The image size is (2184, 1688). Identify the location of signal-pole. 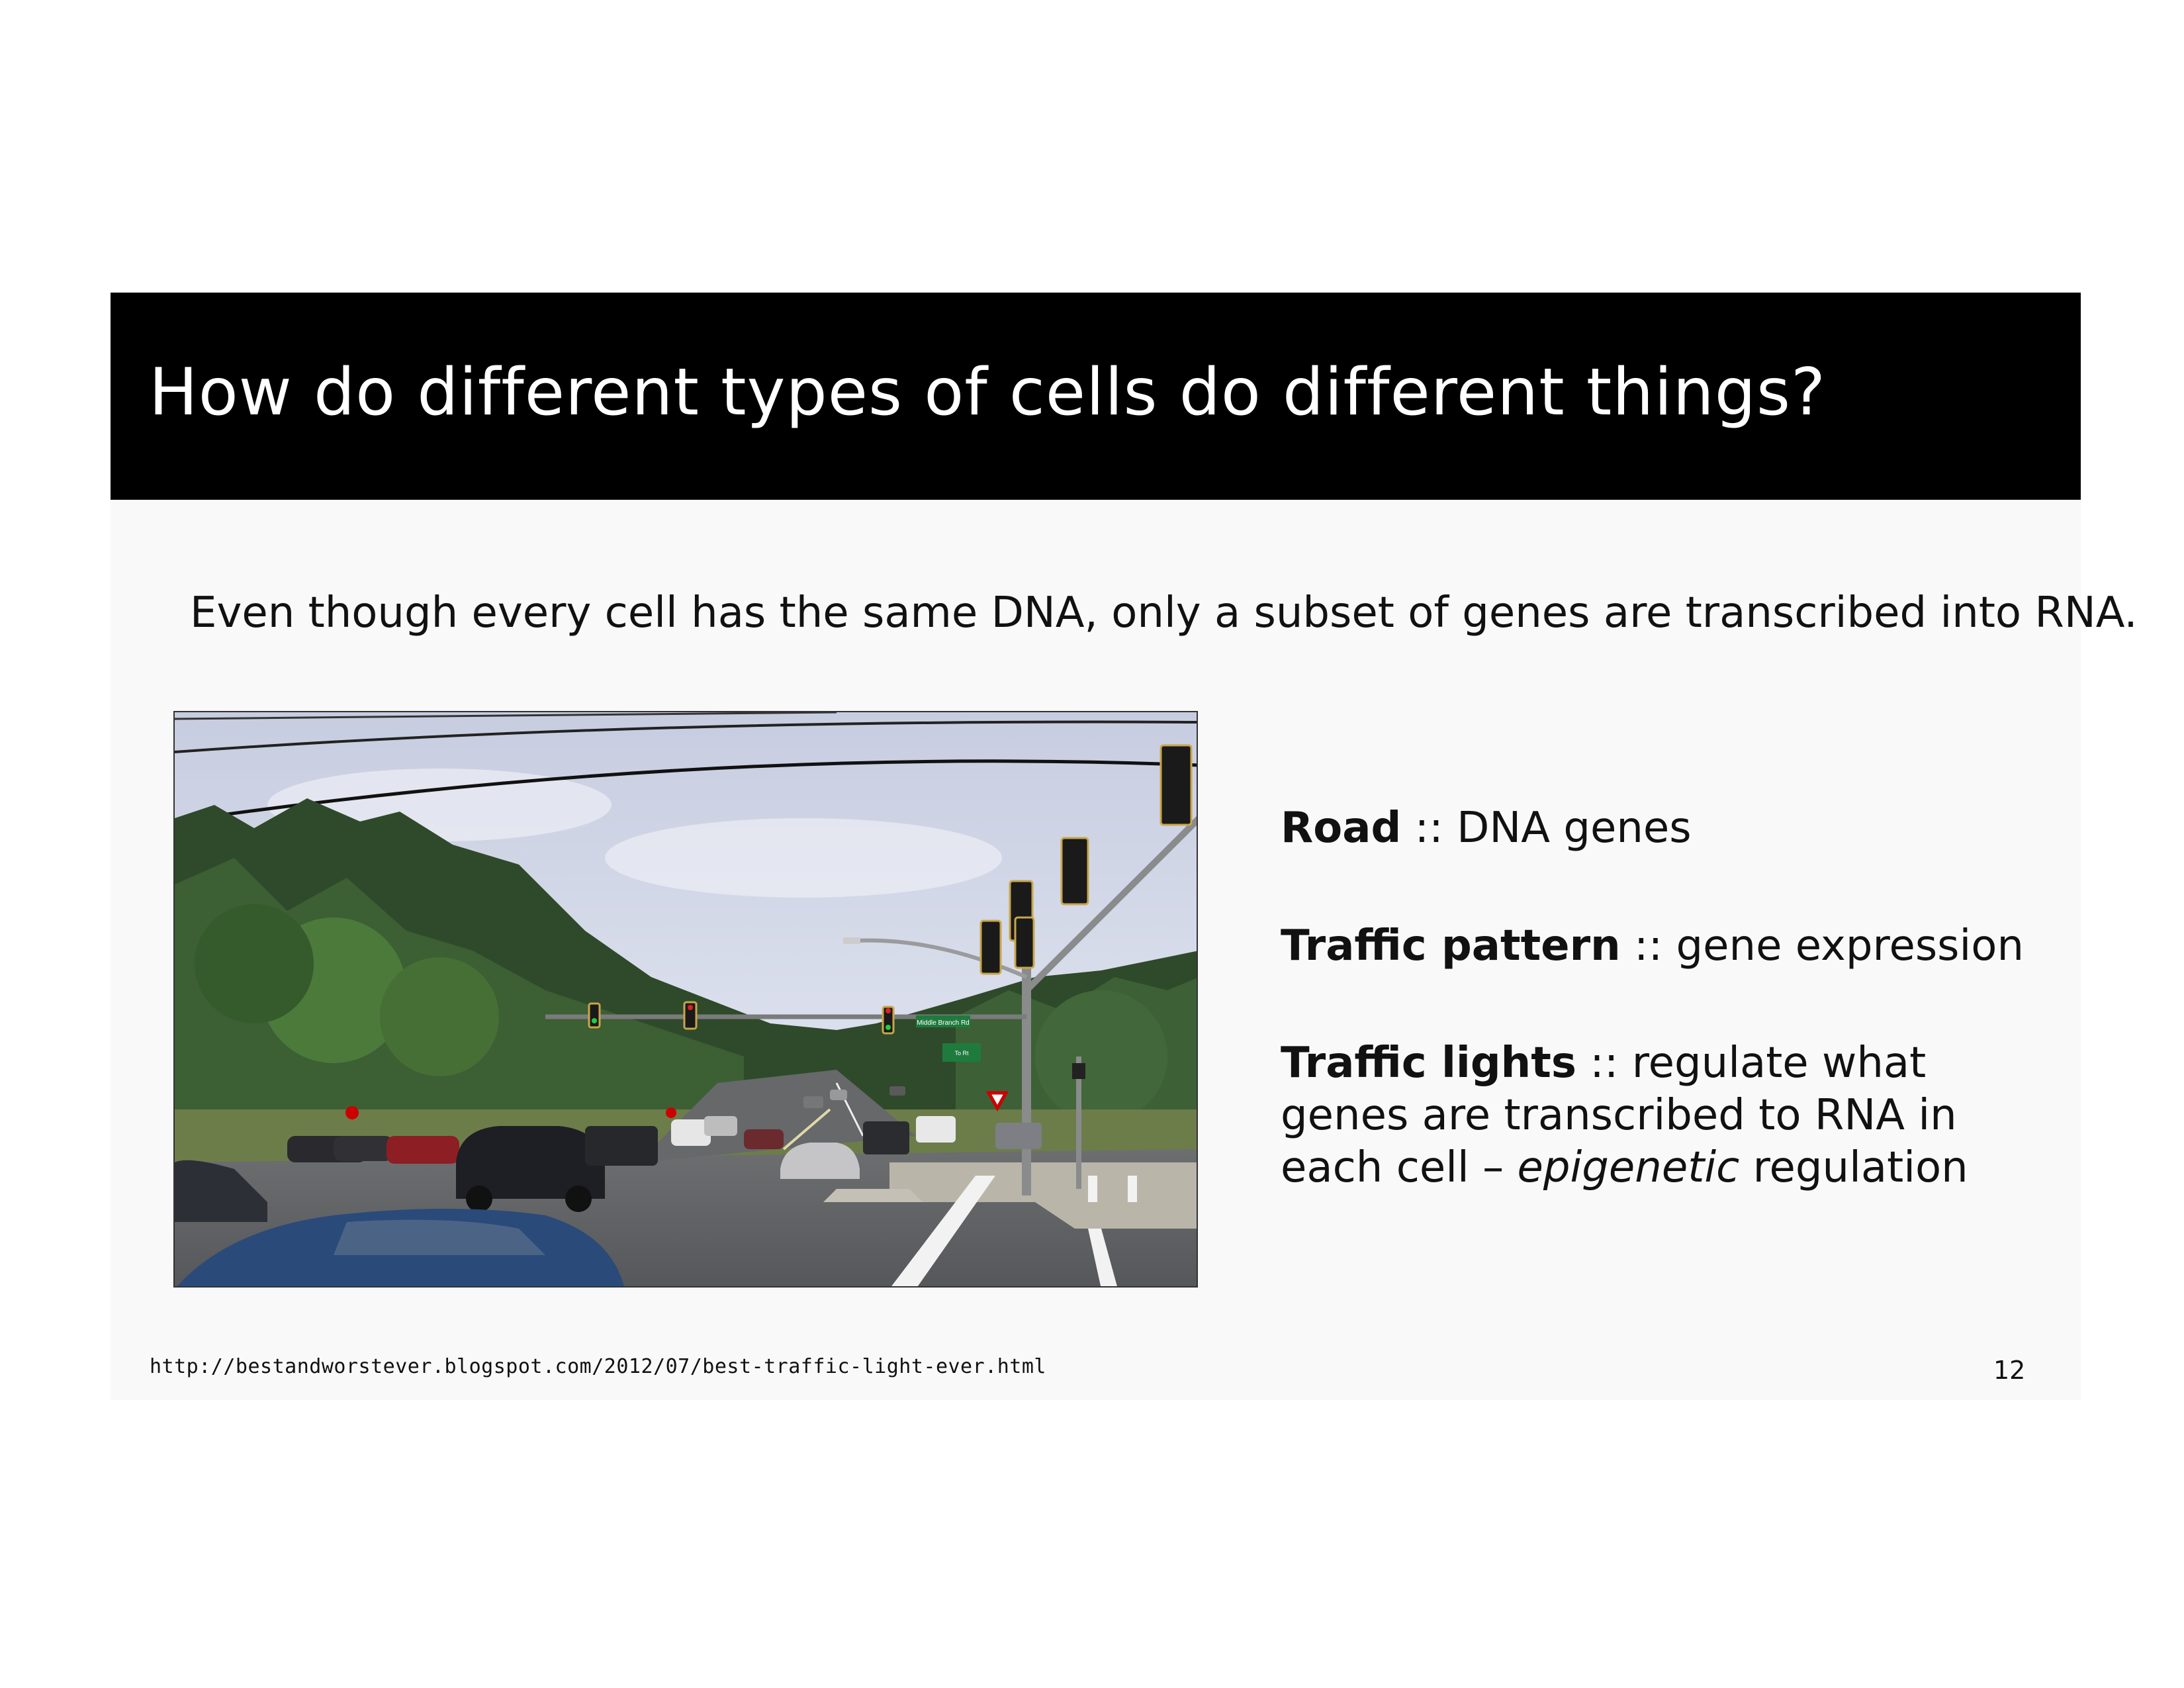
(1026, 1063).